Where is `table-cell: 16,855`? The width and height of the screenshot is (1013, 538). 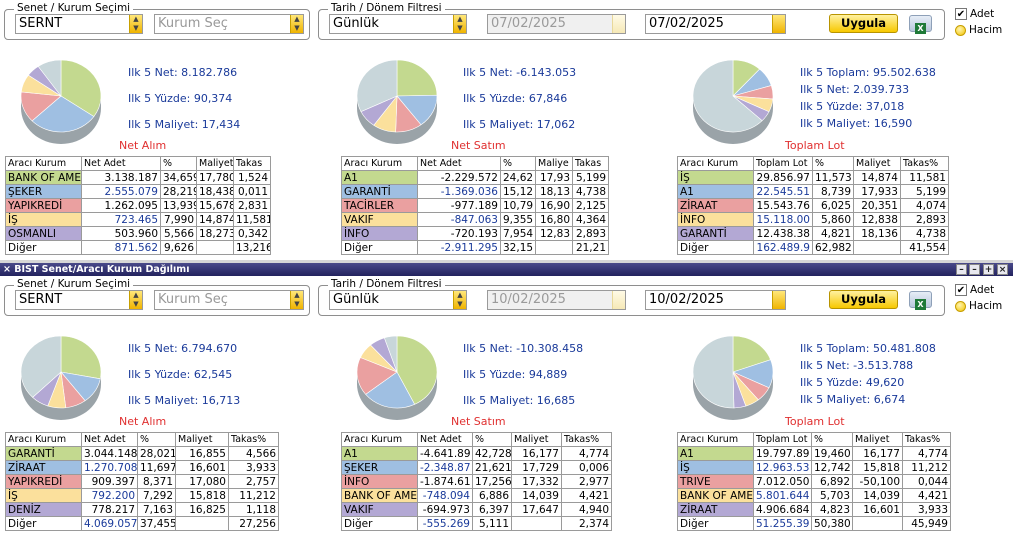 table-cell: 16,855 is located at coordinates (202, 453).